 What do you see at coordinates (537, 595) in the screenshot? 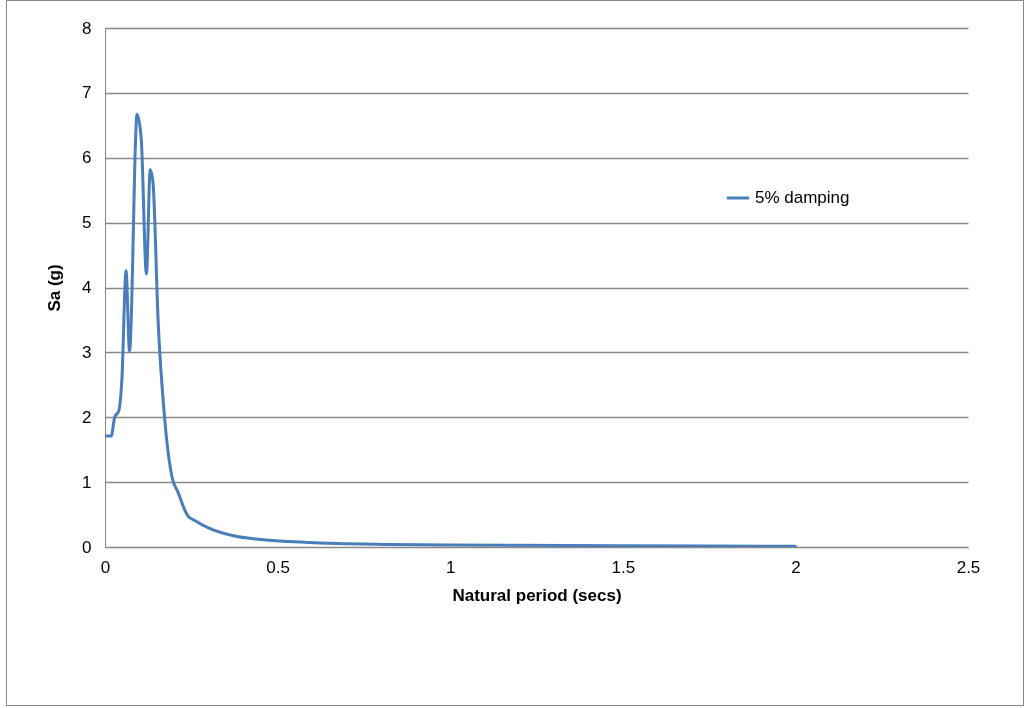
I see `x-axis-title: Natural period (secs)` at bounding box center [537, 595].